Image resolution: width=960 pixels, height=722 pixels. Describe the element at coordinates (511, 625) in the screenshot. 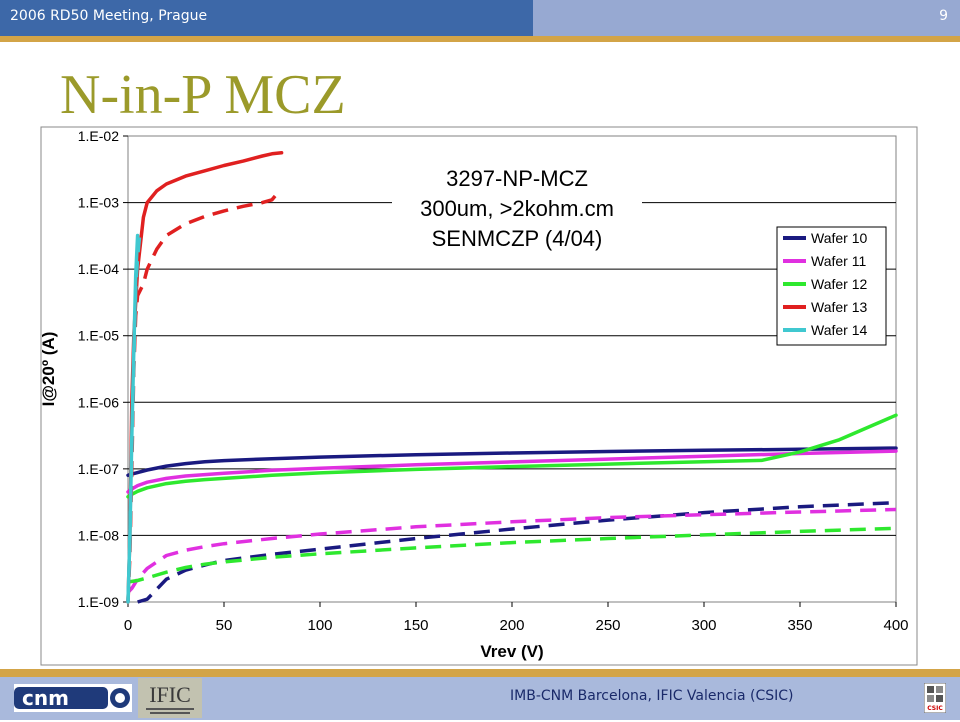

I see `x-tick-label: 200` at that location.